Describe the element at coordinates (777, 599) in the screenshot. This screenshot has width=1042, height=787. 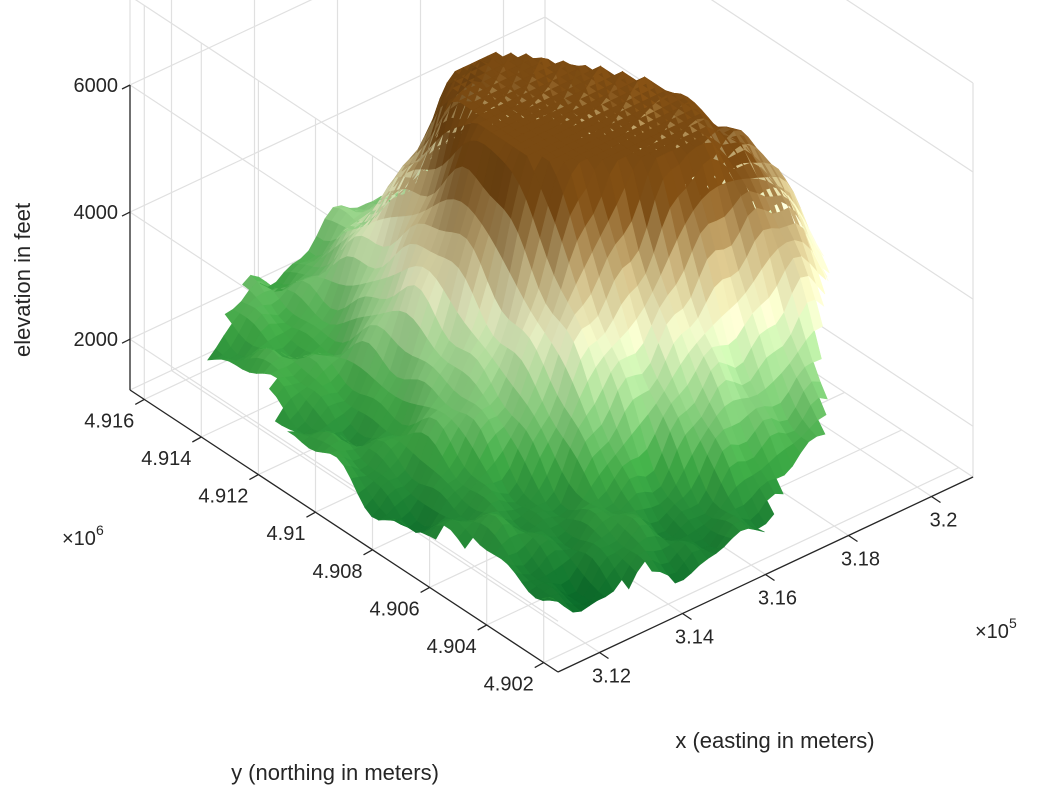
I see `x-tick-label: 3.16` at that location.